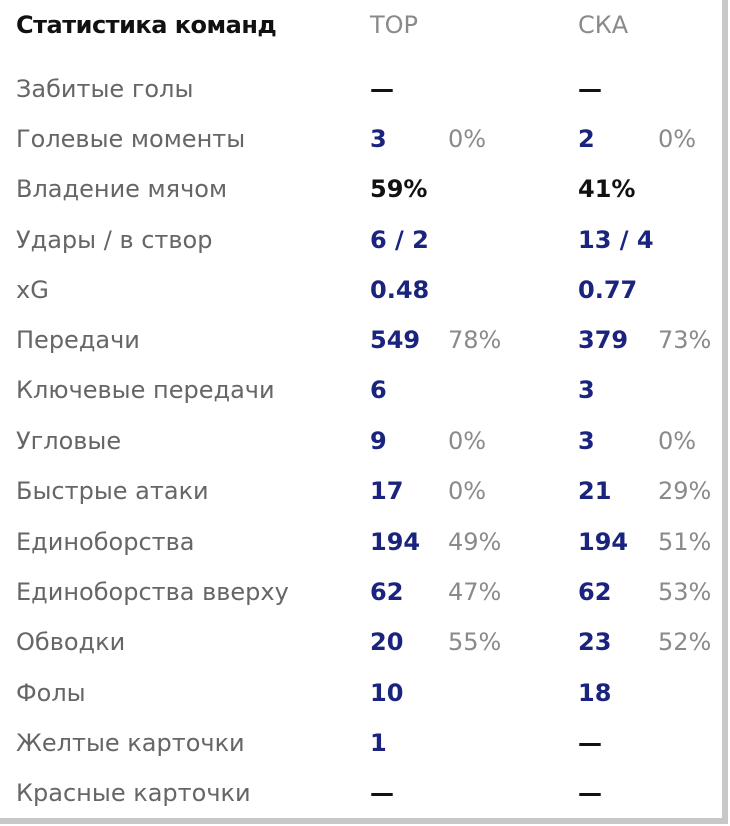 This screenshot has width=730, height=826. Describe the element at coordinates (361, 25) in the screenshot. I see `stats-header: Статистика команд ТОР СКА` at that location.